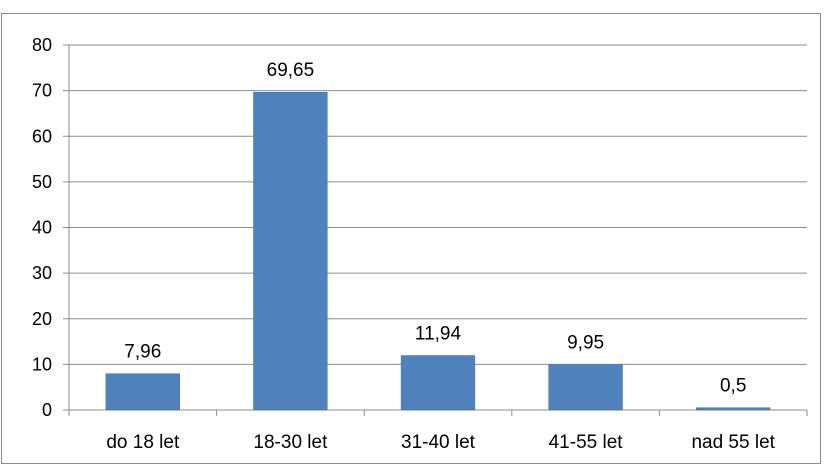 The width and height of the screenshot is (824, 466). Describe the element at coordinates (42, 182) in the screenshot. I see `y-tick-label: 50` at that location.